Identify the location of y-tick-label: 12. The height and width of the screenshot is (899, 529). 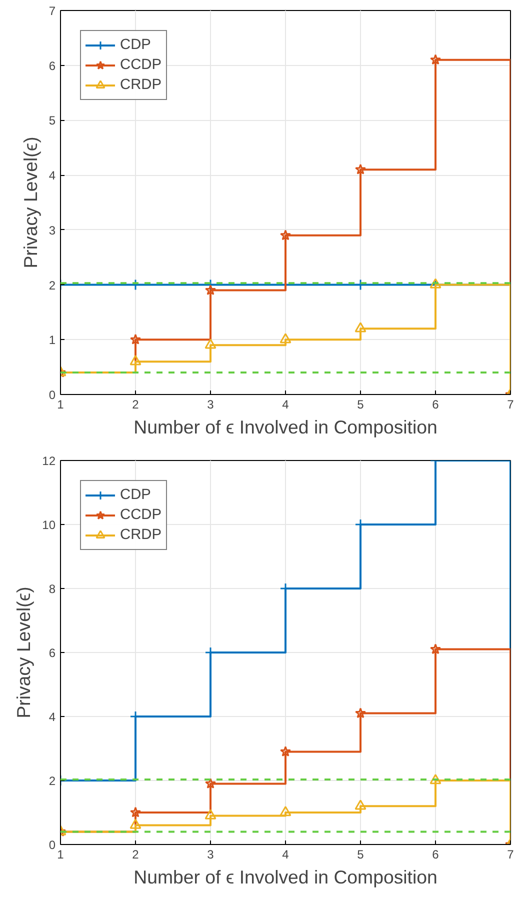
(49, 461).